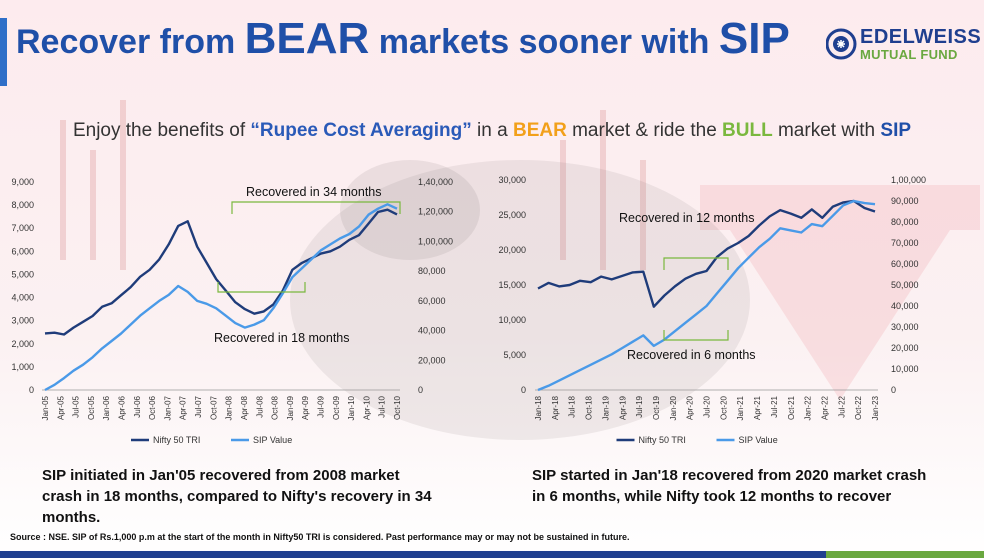 The width and height of the screenshot is (984, 558). Describe the element at coordinates (351, 407) in the screenshot. I see `chart1-x-tick: Jan-10` at that location.